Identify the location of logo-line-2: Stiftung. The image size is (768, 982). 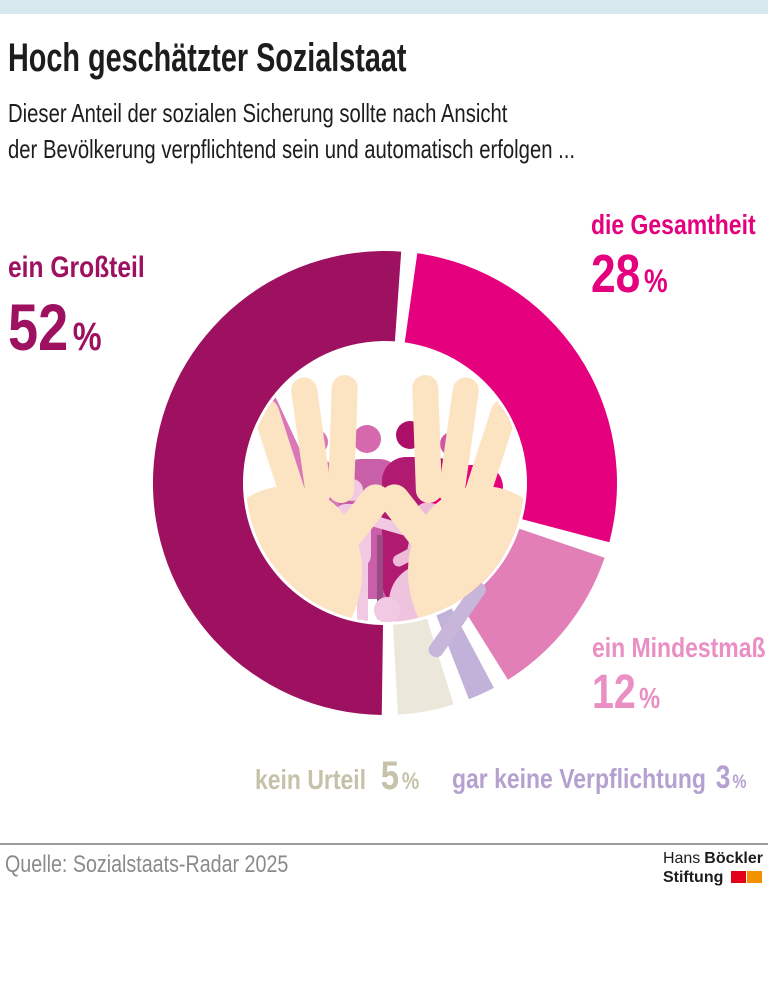
(713, 878).